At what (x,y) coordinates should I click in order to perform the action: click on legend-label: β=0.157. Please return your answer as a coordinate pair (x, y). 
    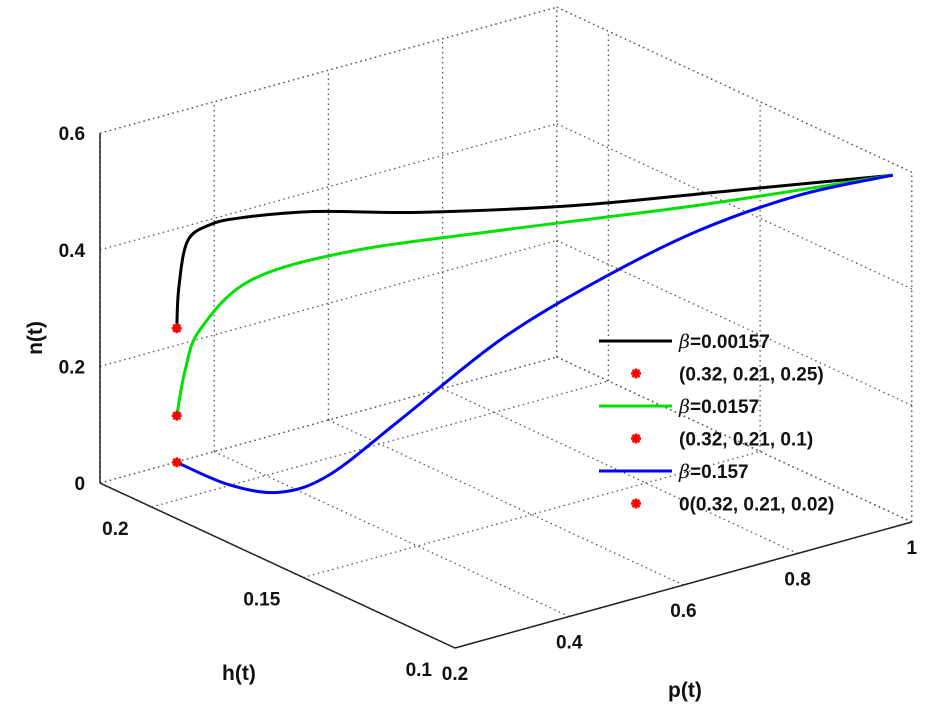
    Looking at the image, I should click on (713, 472).